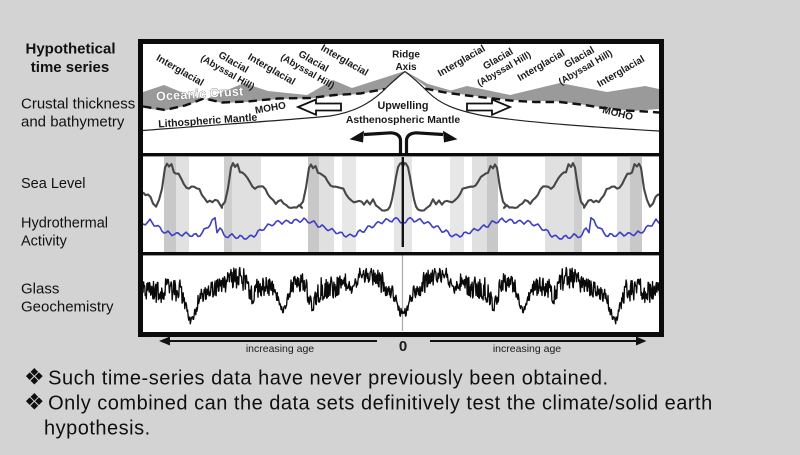 Image resolution: width=800 pixels, height=455 pixels. I want to click on svg-text: MOHO, so click(270, 108).